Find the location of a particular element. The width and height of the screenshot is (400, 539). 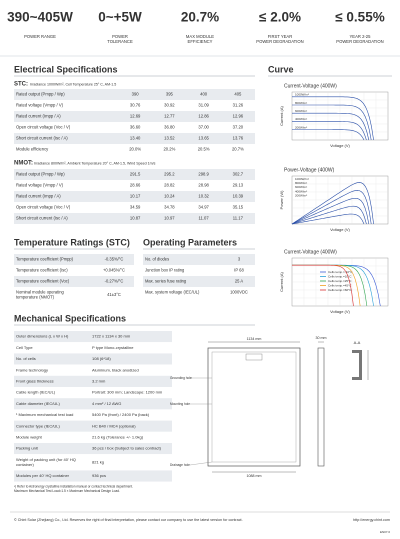

table-cell: Front glass thickness is located at coordinates (35, 380).